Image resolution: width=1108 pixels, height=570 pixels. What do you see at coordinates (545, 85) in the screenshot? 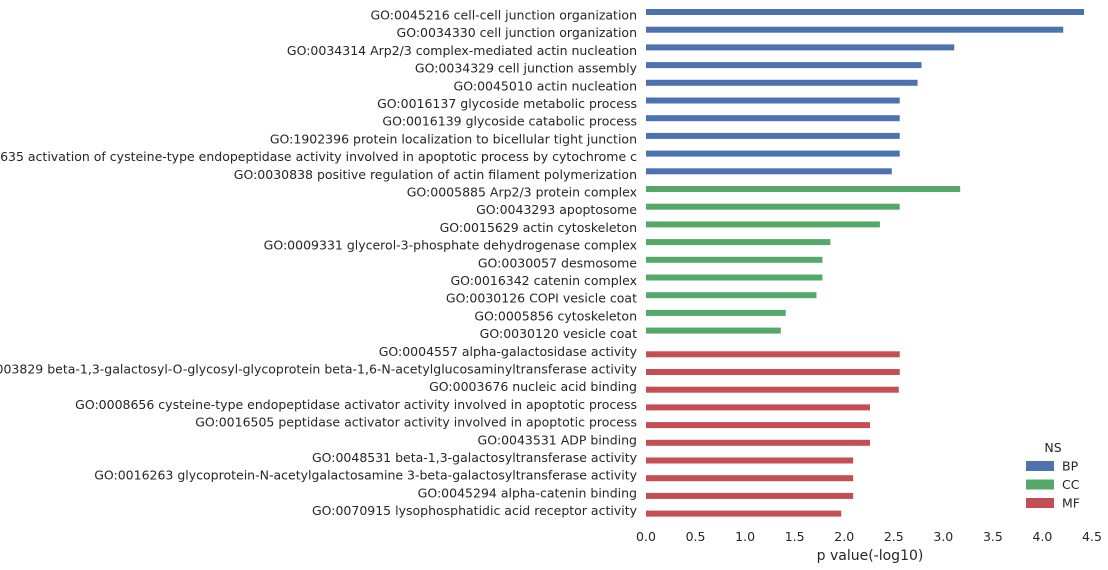
I see `category-label: GO:0045010 actin nucleation` at bounding box center [545, 85].